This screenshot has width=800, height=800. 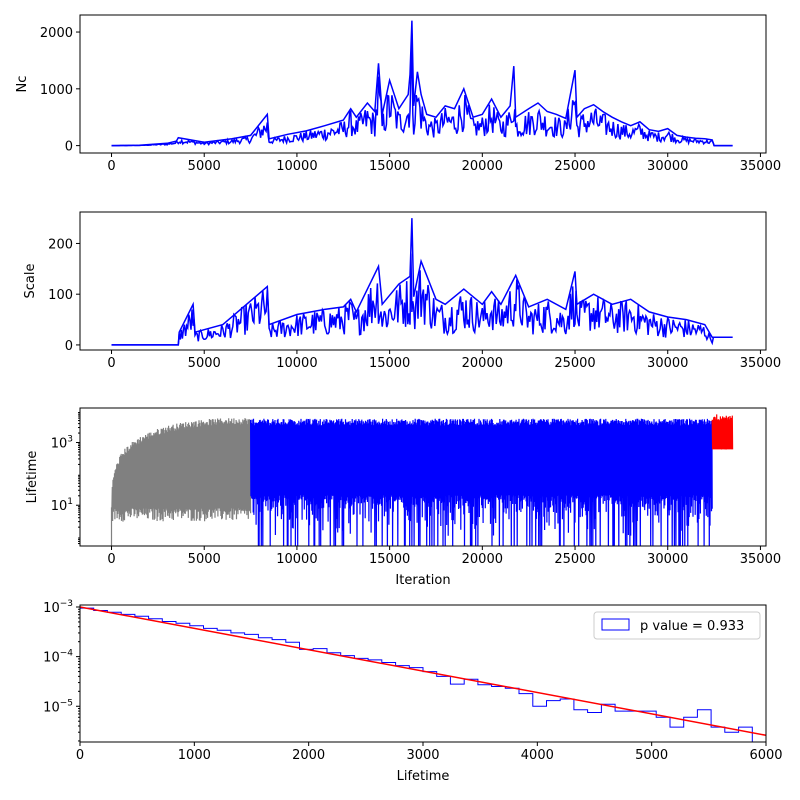 What do you see at coordinates (56, 33) in the screenshot?
I see `y-tick-label: 2000` at bounding box center [56, 33].